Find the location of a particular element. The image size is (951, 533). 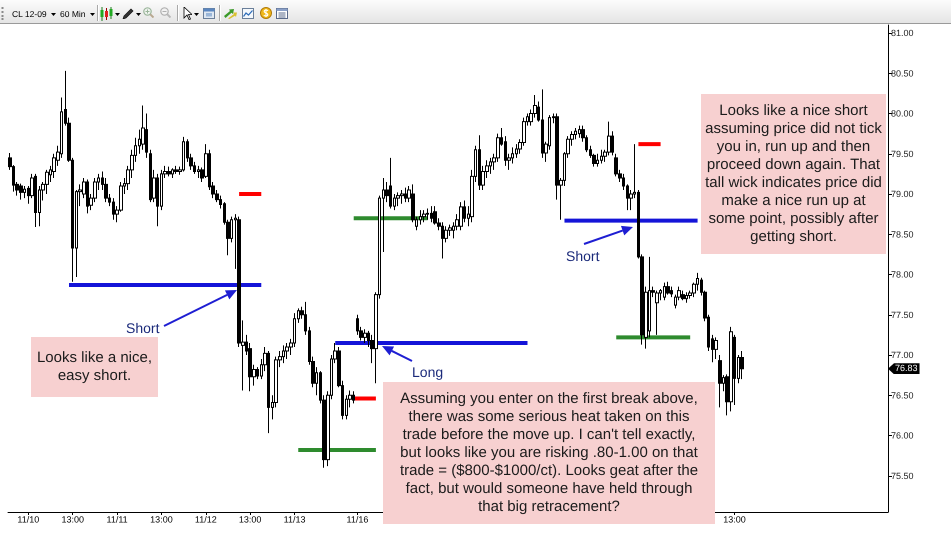

y-tick-label: 77.50 is located at coordinates (902, 315).